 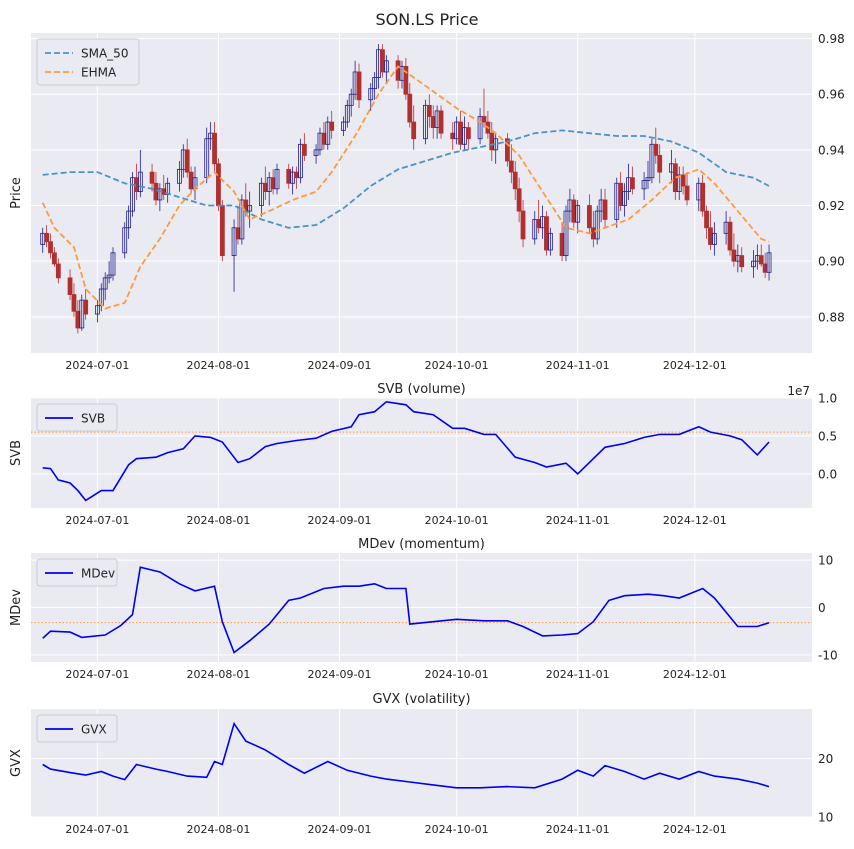 I want to click on panel-title: GVX (volatility), so click(x=421, y=699).